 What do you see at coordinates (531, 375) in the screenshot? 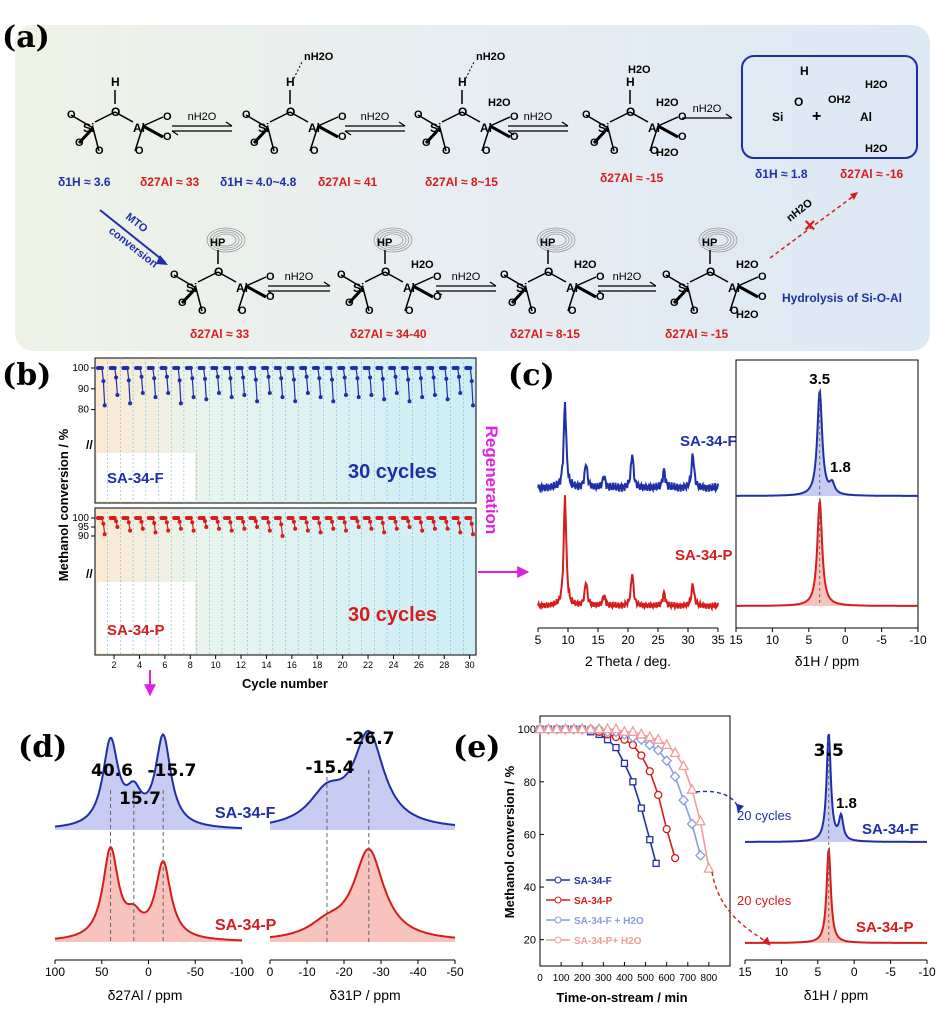
I see `panel-label-c: (c)` at bounding box center [531, 375].